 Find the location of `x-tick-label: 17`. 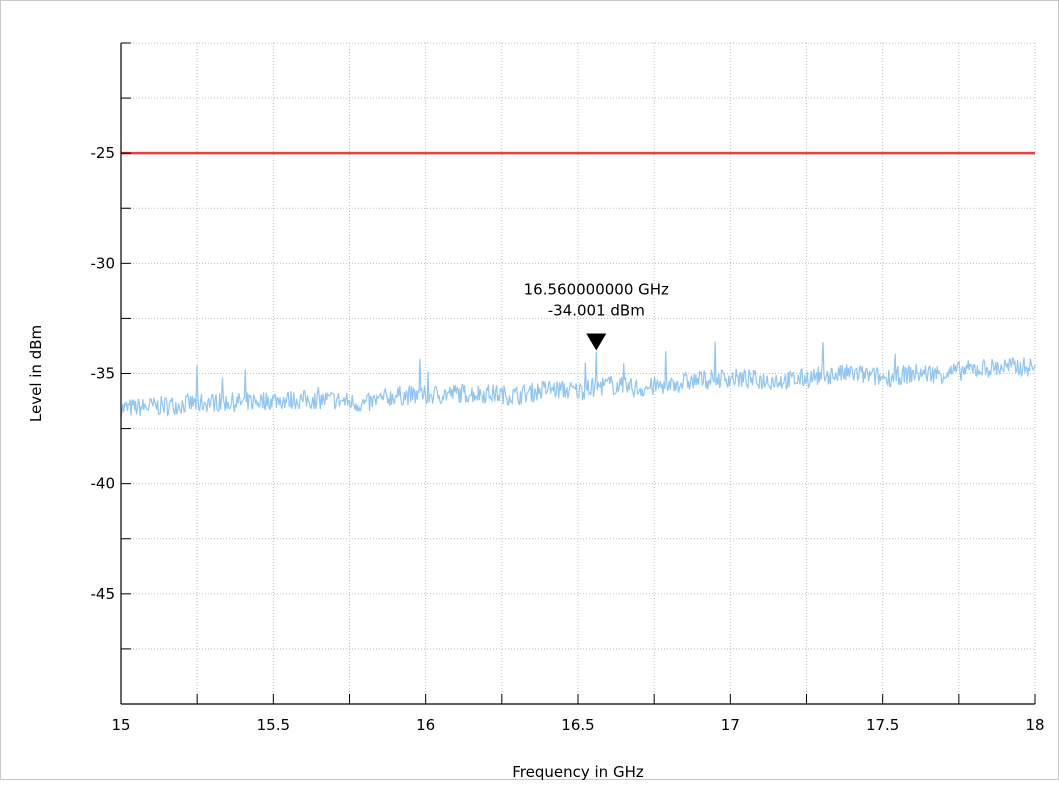

x-tick-label: 17 is located at coordinates (730, 725).